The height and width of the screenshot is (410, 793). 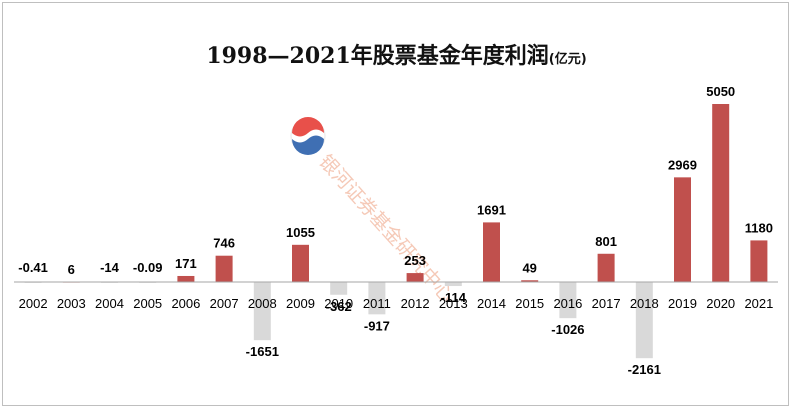 I want to click on x-tick-label: 2014, so click(x=491, y=303).